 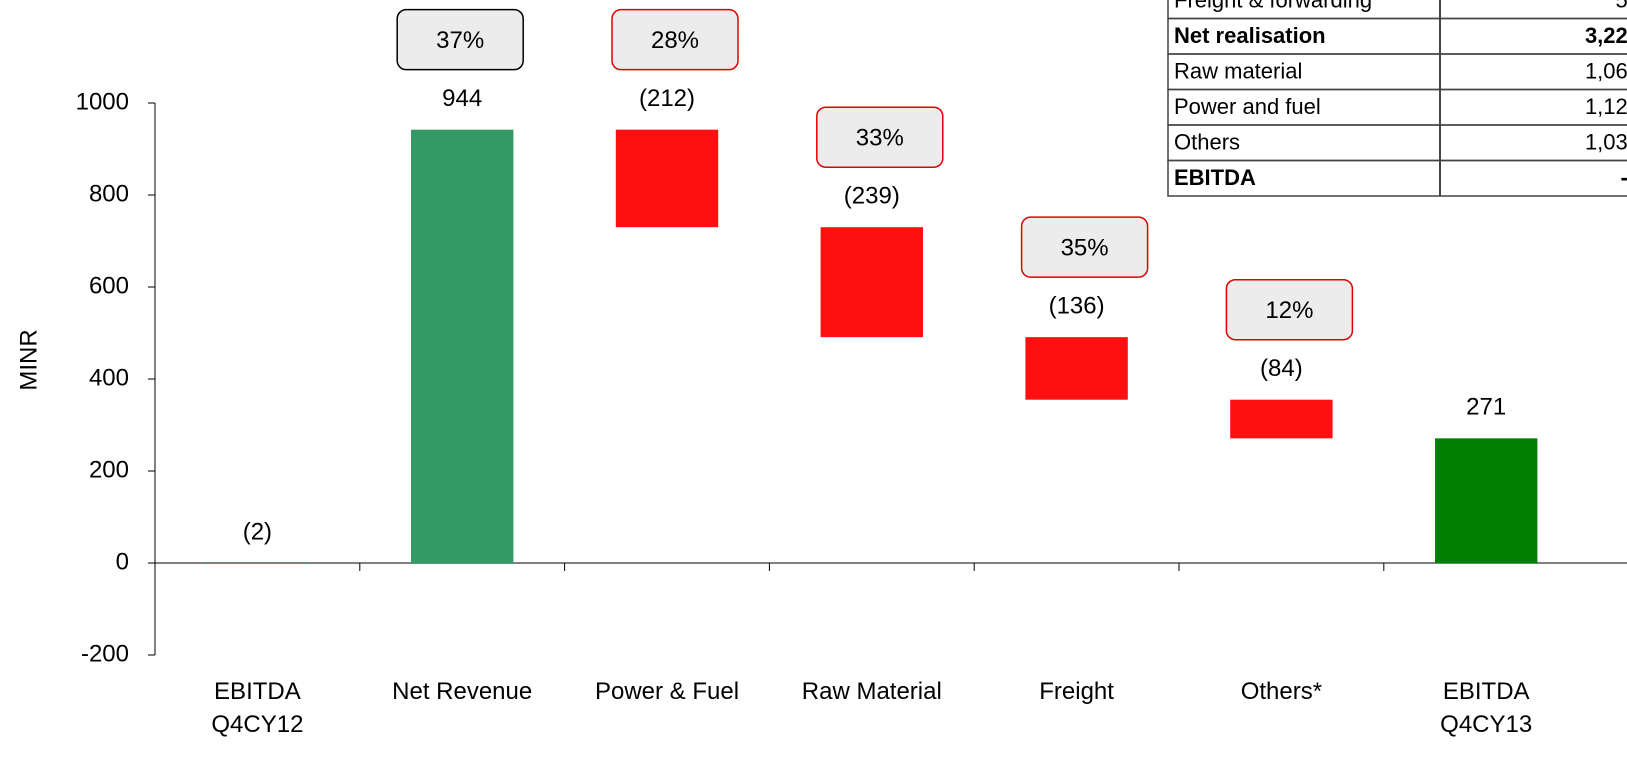 What do you see at coordinates (872, 196) in the screenshot?
I see `value-label: (239)` at bounding box center [872, 196].